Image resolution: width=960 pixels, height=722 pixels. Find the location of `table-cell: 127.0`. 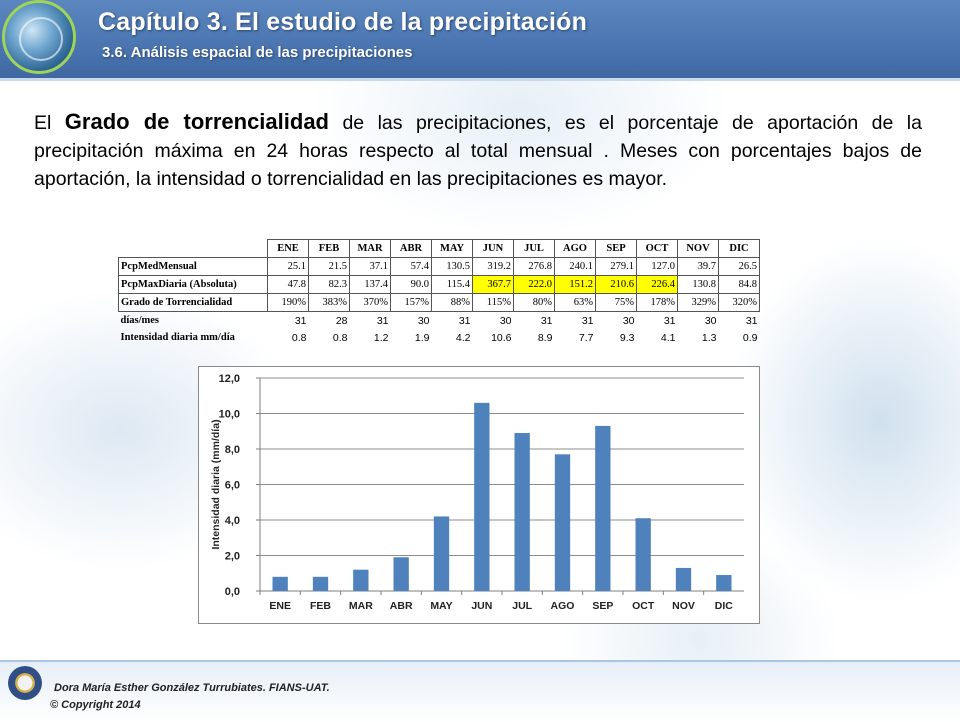

table-cell: 127.0 is located at coordinates (657, 266).